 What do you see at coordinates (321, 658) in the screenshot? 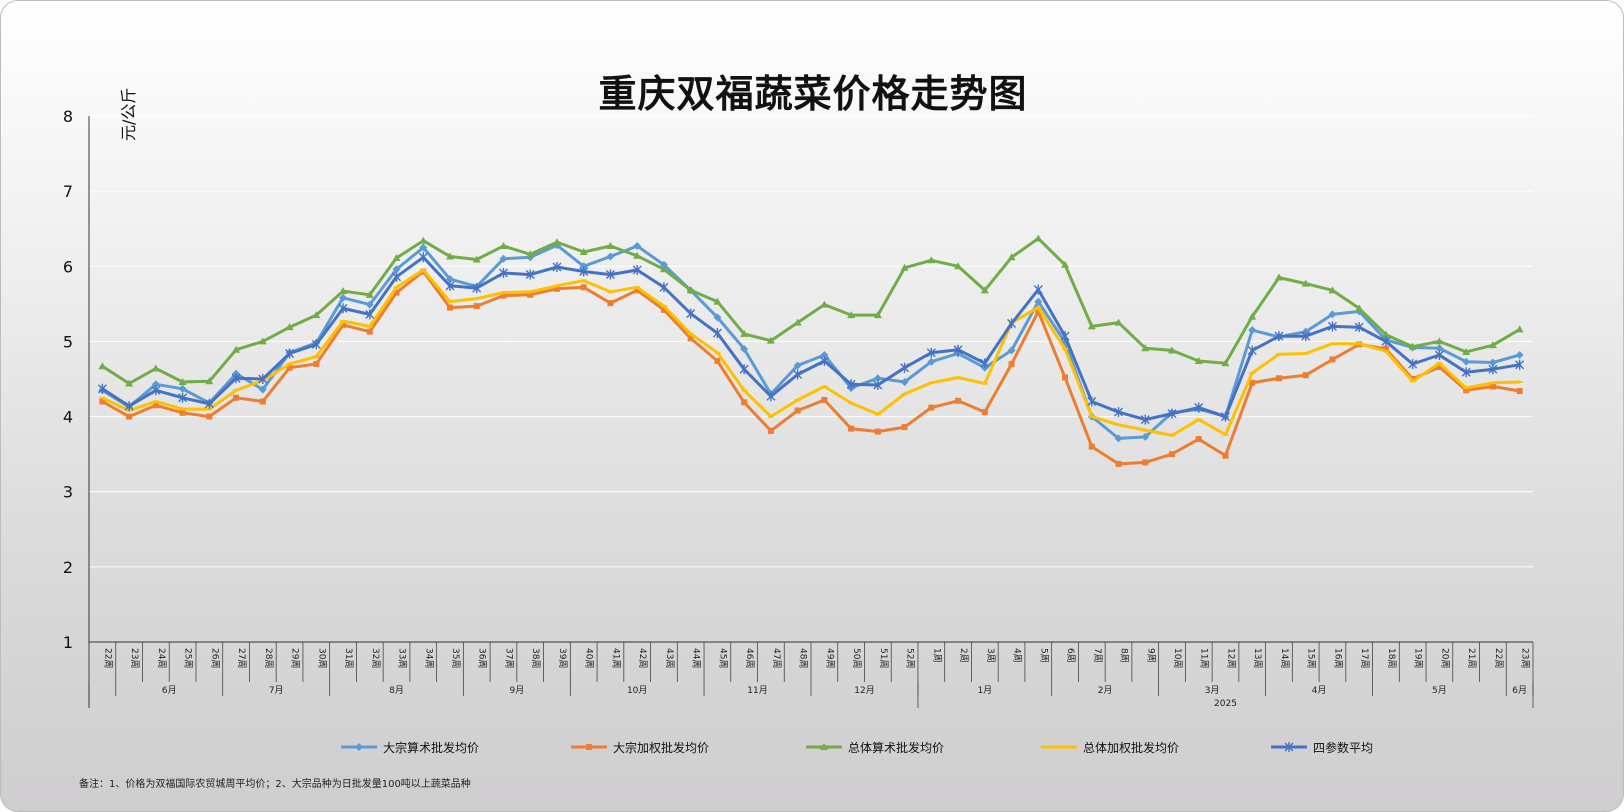
I see `x-tick-label: 30周` at bounding box center [321, 658].